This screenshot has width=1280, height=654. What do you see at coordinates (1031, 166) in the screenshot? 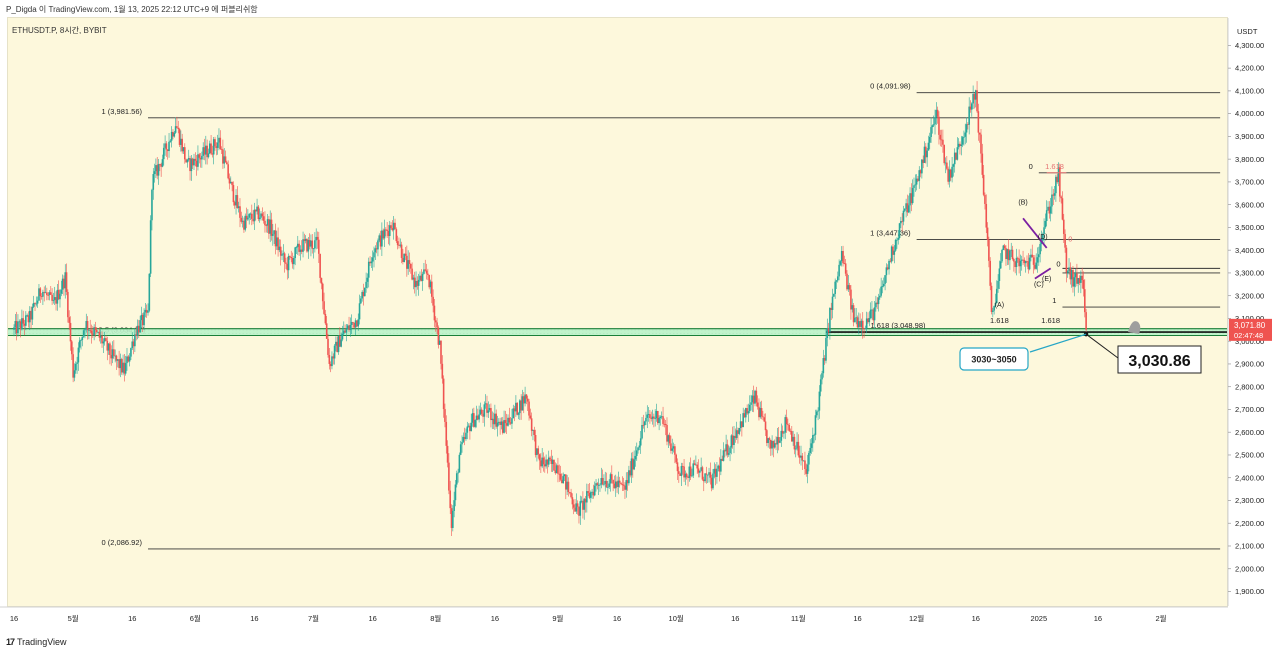
I see `fib-level-label: 0` at bounding box center [1031, 166].